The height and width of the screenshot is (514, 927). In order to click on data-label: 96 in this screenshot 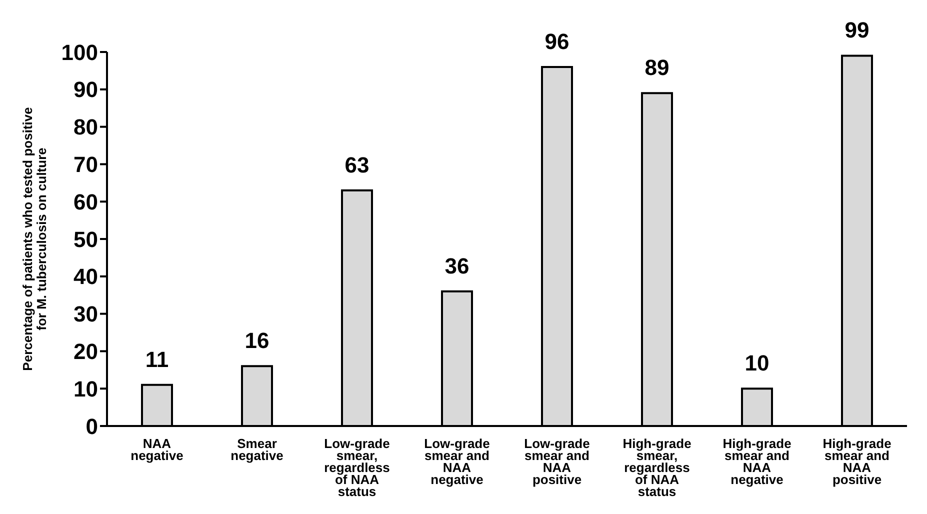, I will do `click(557, 41)`.